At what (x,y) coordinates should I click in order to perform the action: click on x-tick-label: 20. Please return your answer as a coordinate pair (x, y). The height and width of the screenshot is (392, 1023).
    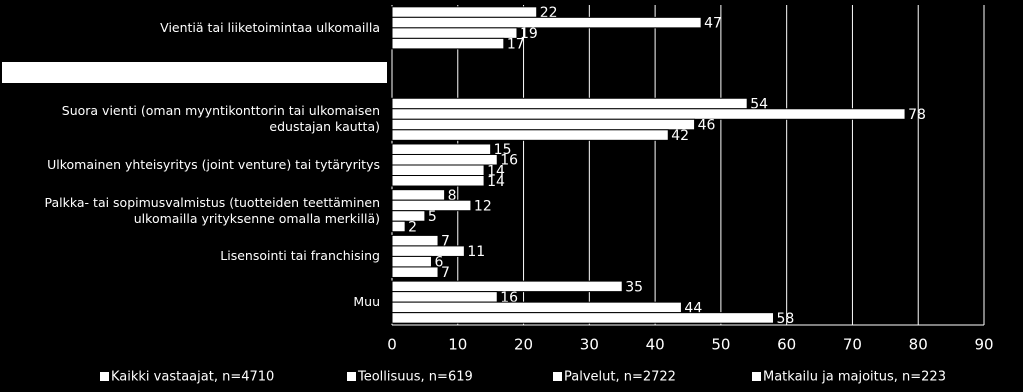
    Looking at the image, I should click on (523, 345).